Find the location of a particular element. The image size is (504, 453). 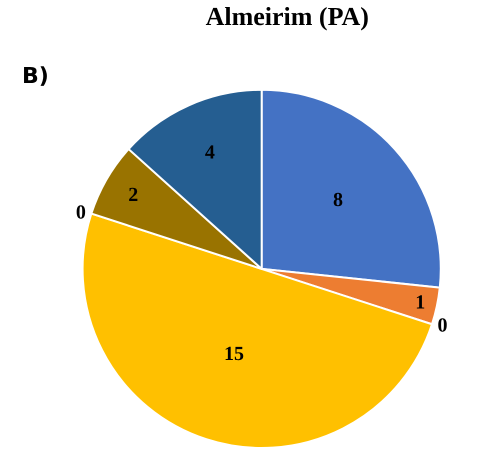

data-label: 8 is located at coordinates (338, 200).